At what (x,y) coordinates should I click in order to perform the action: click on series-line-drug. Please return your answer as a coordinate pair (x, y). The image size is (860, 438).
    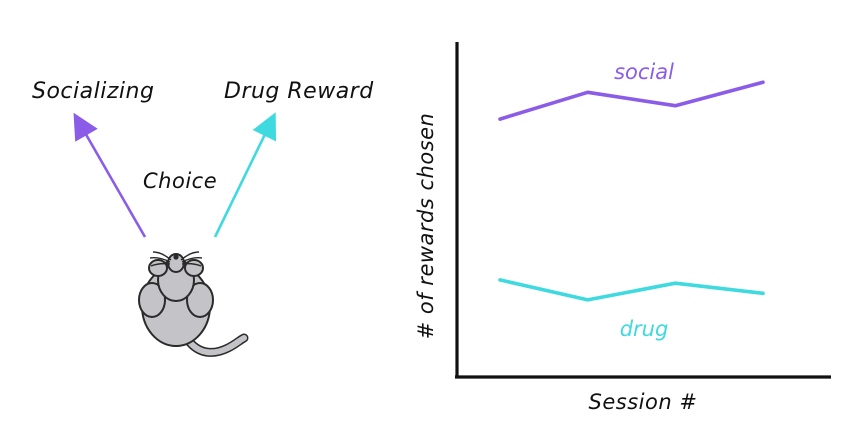
    Looking at the image, I should click on (631, 290).